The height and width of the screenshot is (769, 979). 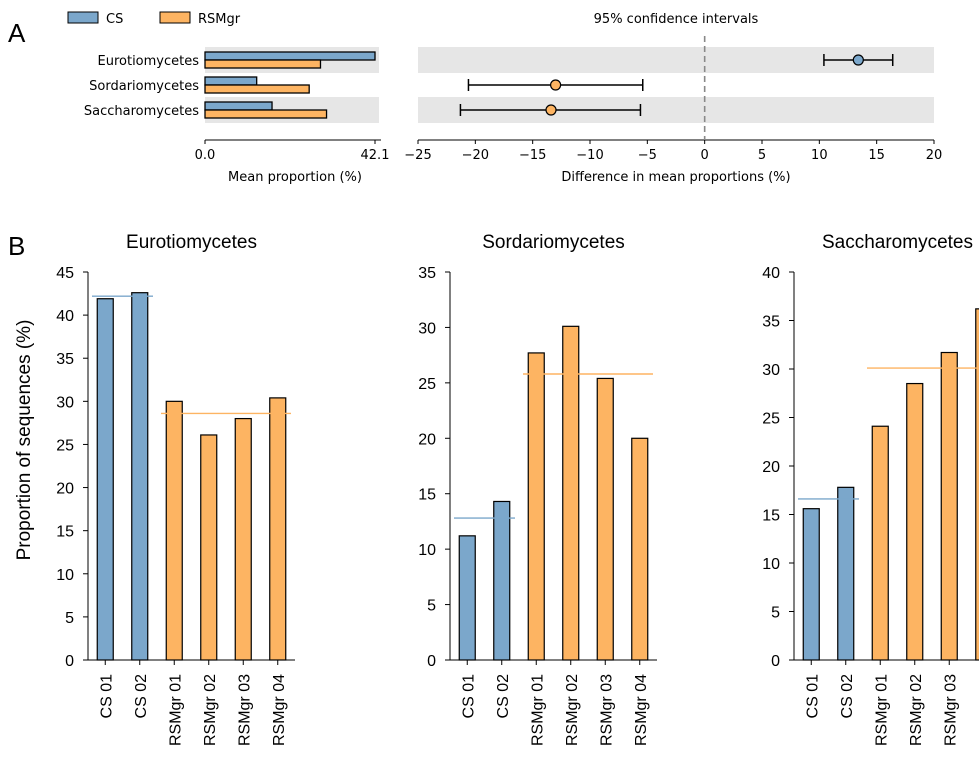 I want to click on legend-label-cs: CS, so click(x=114, y=19).